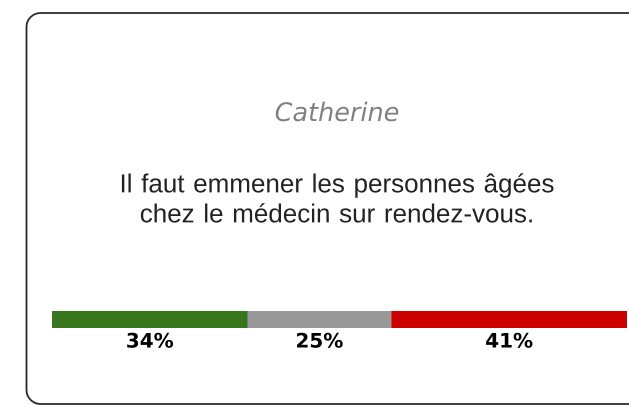 Image resolution: width=629 pixels, height=406 pixels. I want to click on data-label: 41%, so click(509, 340).